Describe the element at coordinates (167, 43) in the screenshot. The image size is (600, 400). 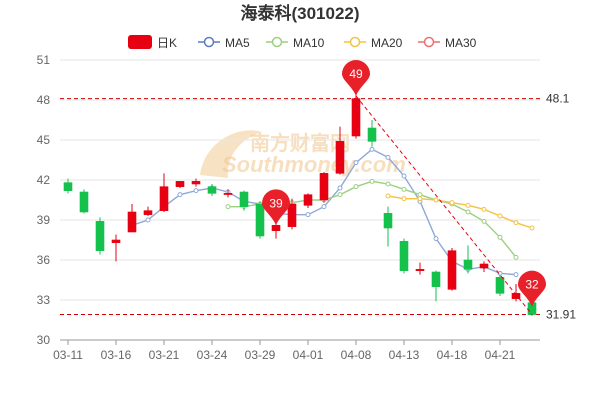
I see `legend-label-daily-k: 日K` at that location.